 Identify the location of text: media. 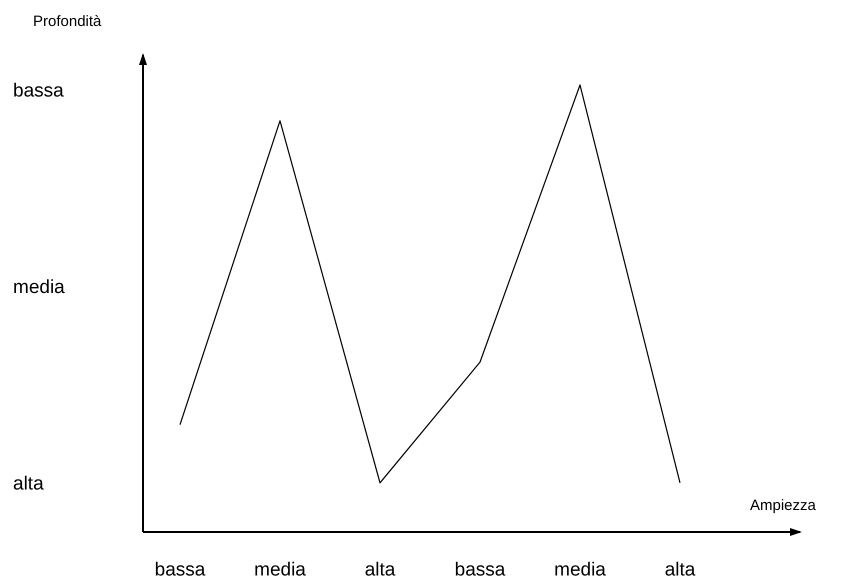
(39, 287).